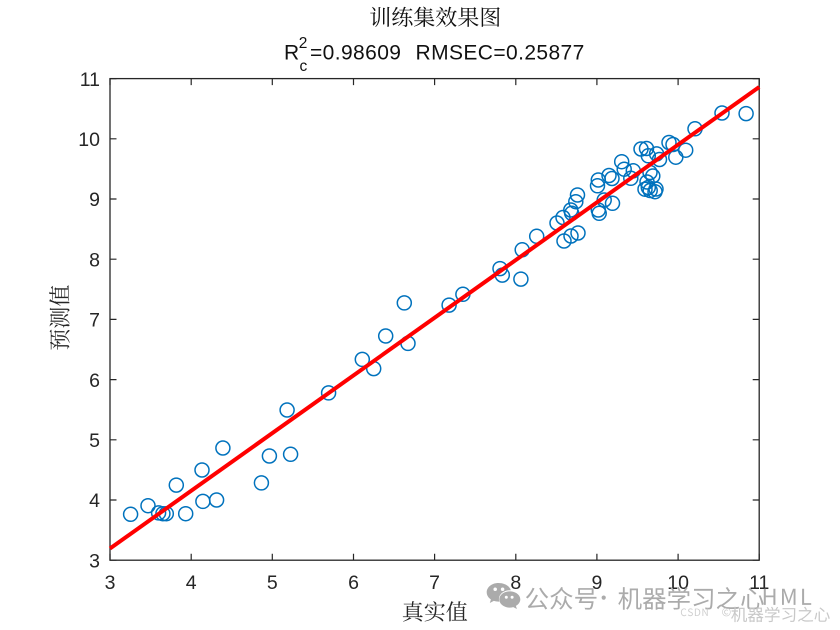 The image size is (840, 630). Describe the element at coordinates (304, 66) in the screenshot. I see `svg-text: c` at that location.